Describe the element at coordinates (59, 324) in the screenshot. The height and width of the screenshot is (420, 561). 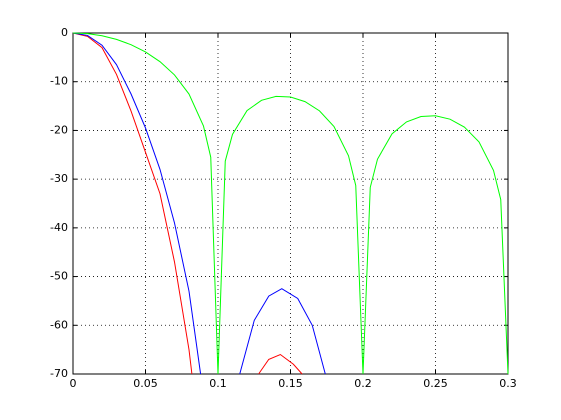
I see `y-tick-label: -60` at that location.